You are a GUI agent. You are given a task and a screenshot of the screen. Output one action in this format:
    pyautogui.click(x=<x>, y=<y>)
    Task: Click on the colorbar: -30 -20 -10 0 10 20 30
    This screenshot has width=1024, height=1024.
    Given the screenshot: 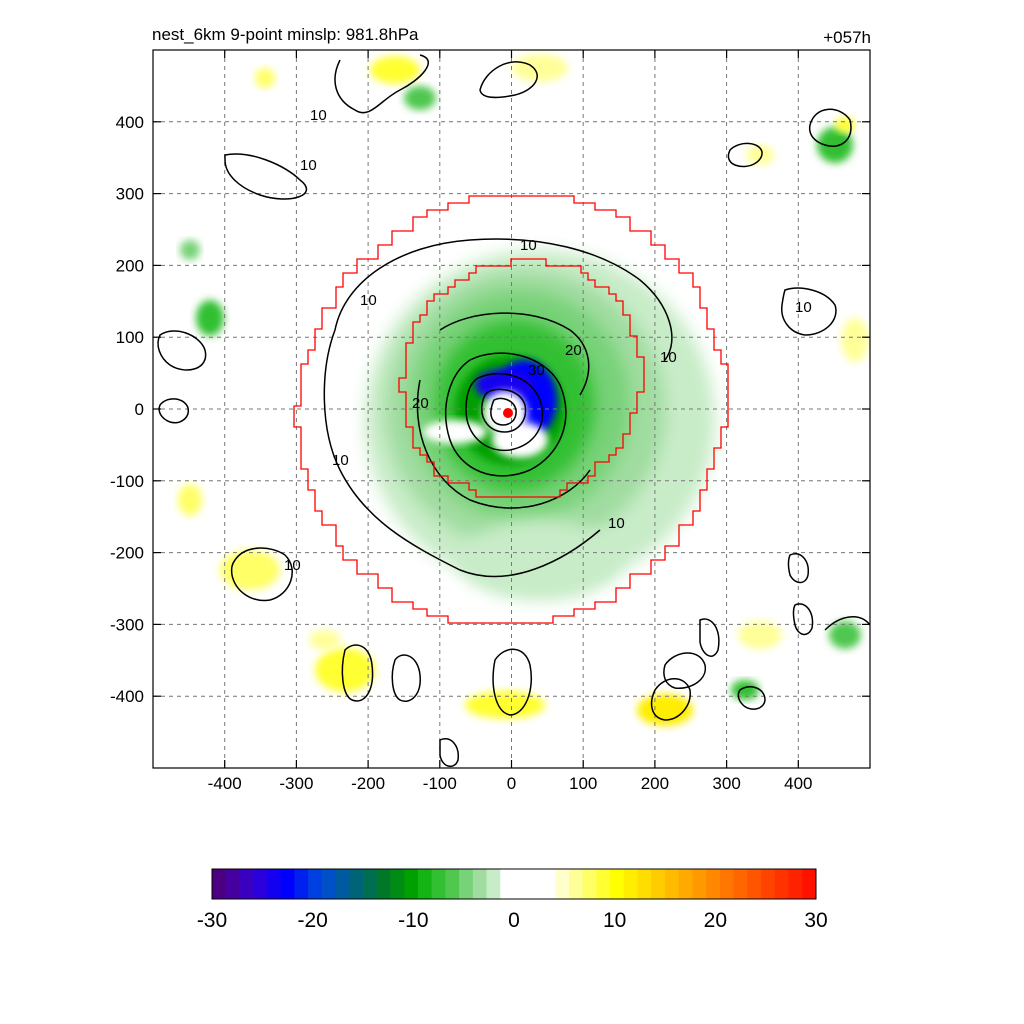 What is the action you would take?
    pyautogui.click(x=512, y=900)
    